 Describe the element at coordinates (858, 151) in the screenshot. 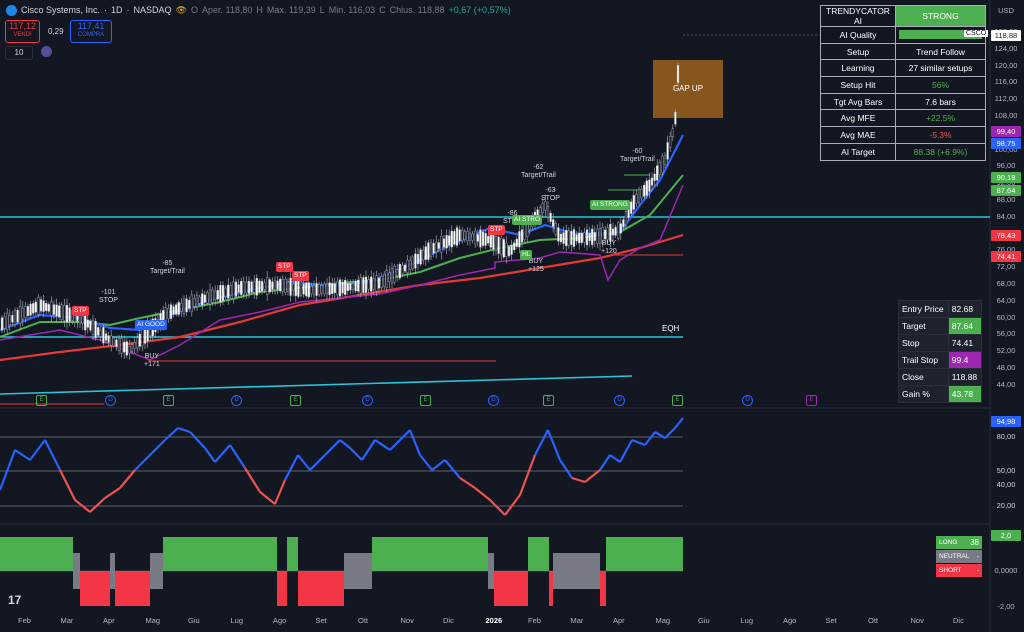

I see `ai-target-label: AI Target` at that location.